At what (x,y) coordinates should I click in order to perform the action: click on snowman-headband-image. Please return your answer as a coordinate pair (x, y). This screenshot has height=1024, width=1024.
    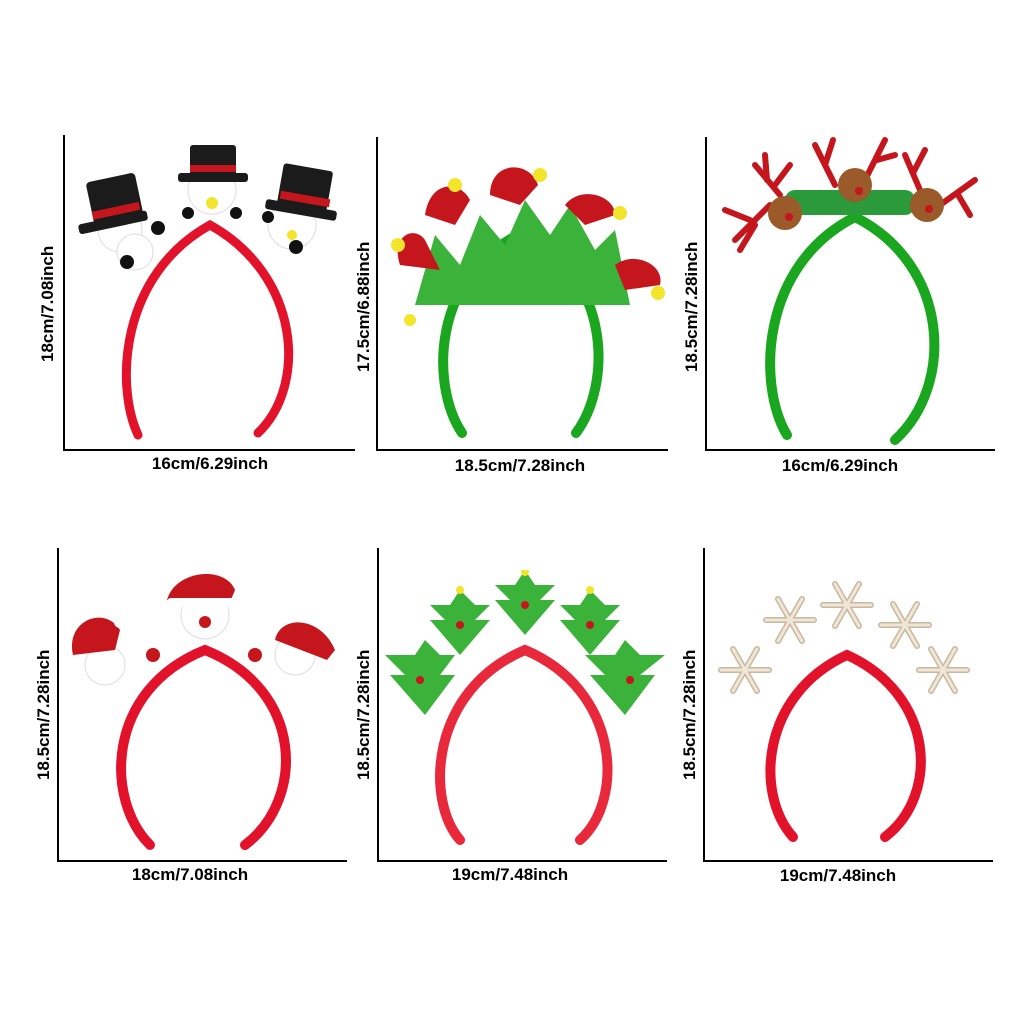
    Looking at the image, I should click on (207, 292).